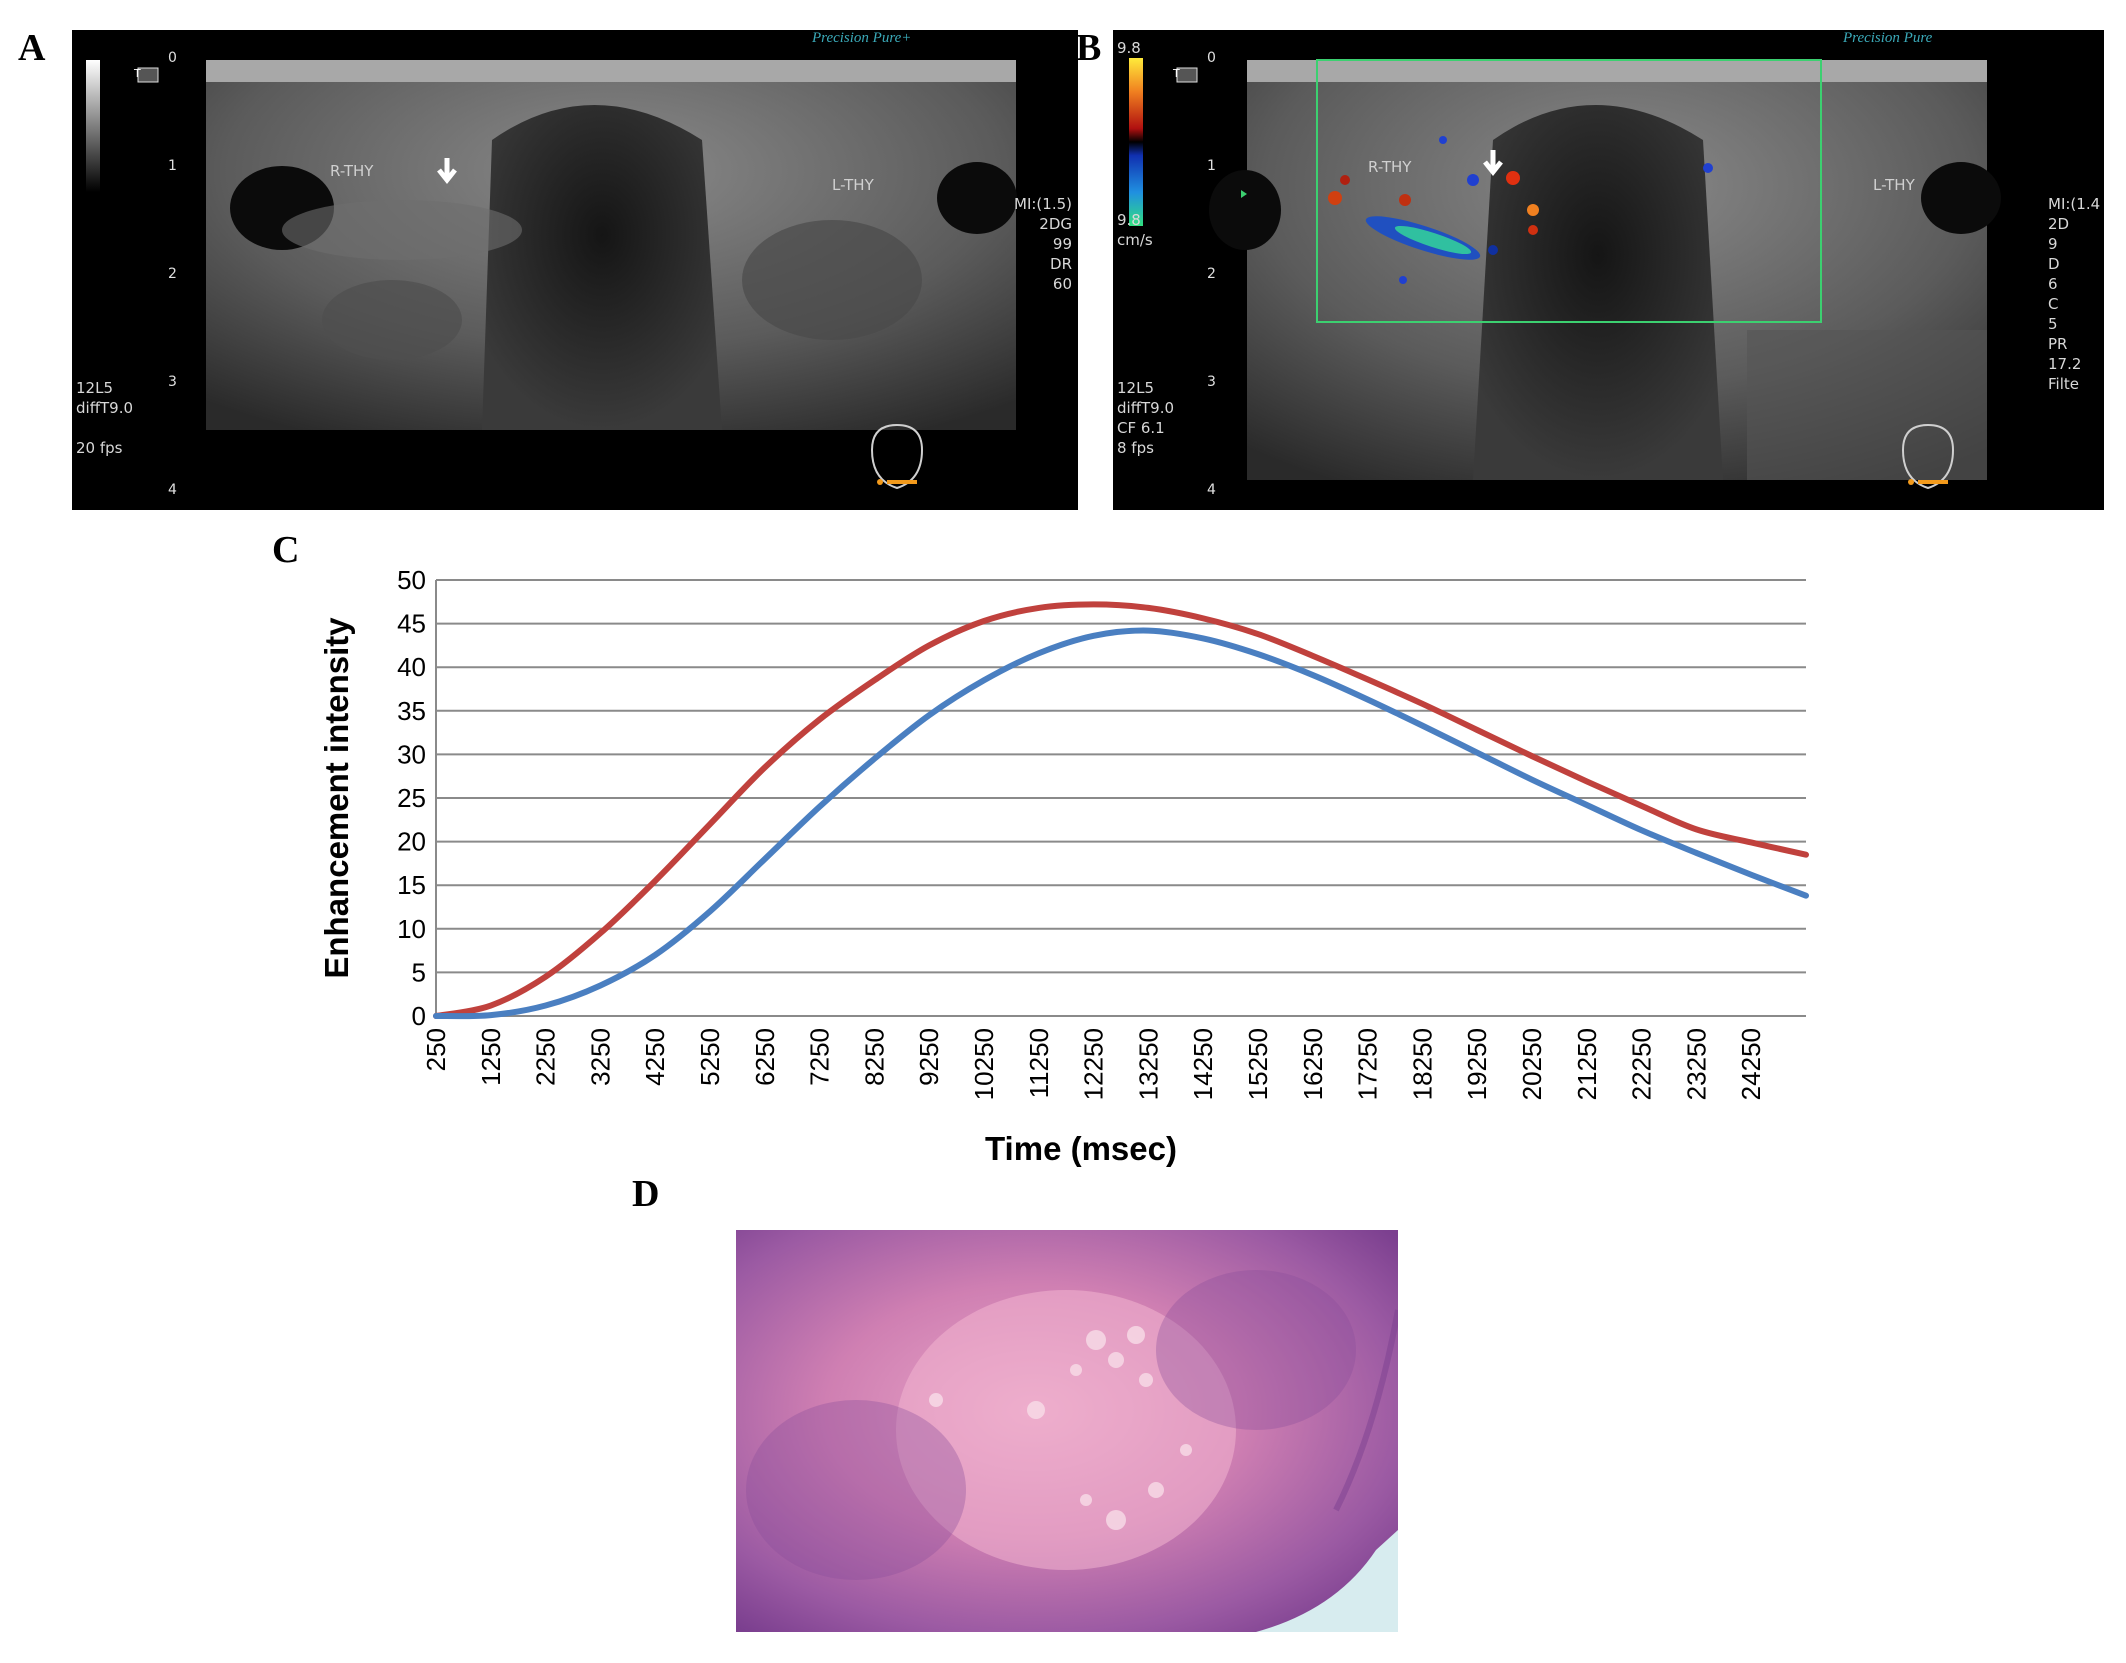  I want to click on histology-image, so click(1067, 1431).